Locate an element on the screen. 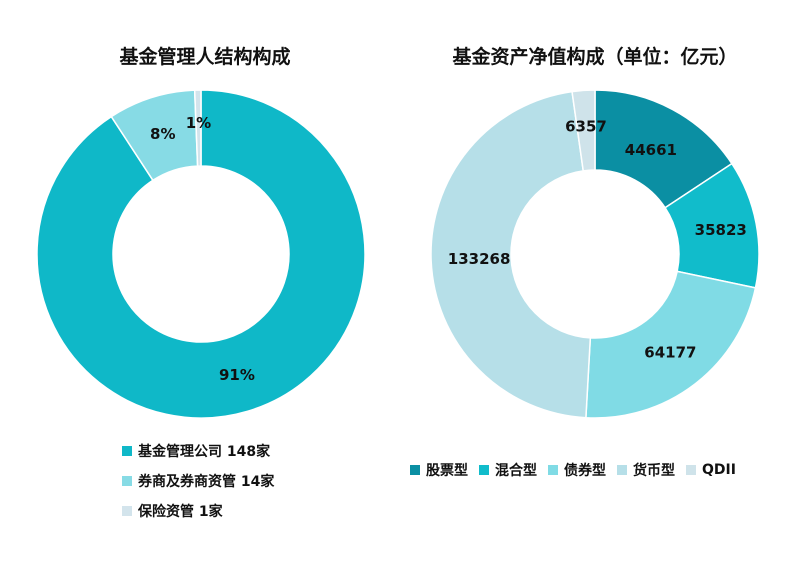  legend-label: 券商及券商资管 14家 is located at coordinates (206, 482).